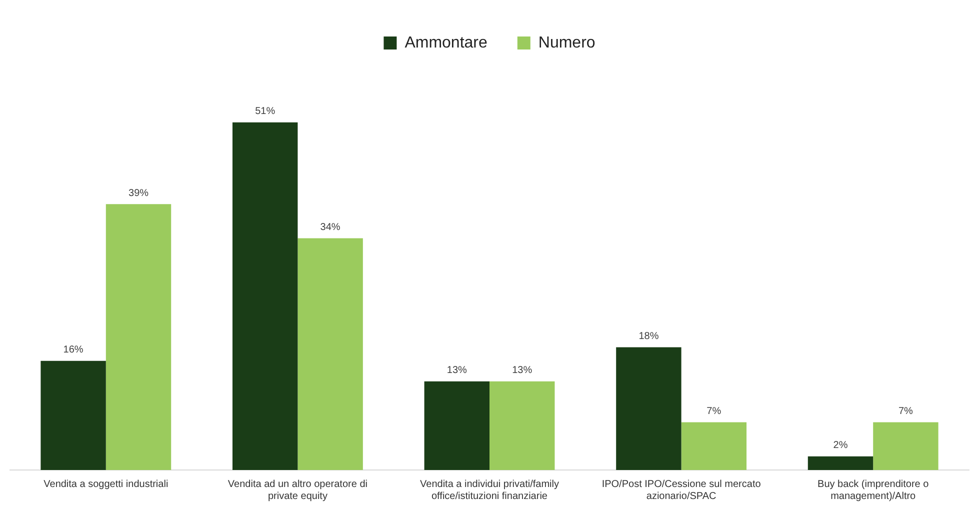  What do you see at coordinates (106, 484) in the screenshot?
I see `x-tick-label: Vendita a soggetti industriali` at bounding box center [106, 484].